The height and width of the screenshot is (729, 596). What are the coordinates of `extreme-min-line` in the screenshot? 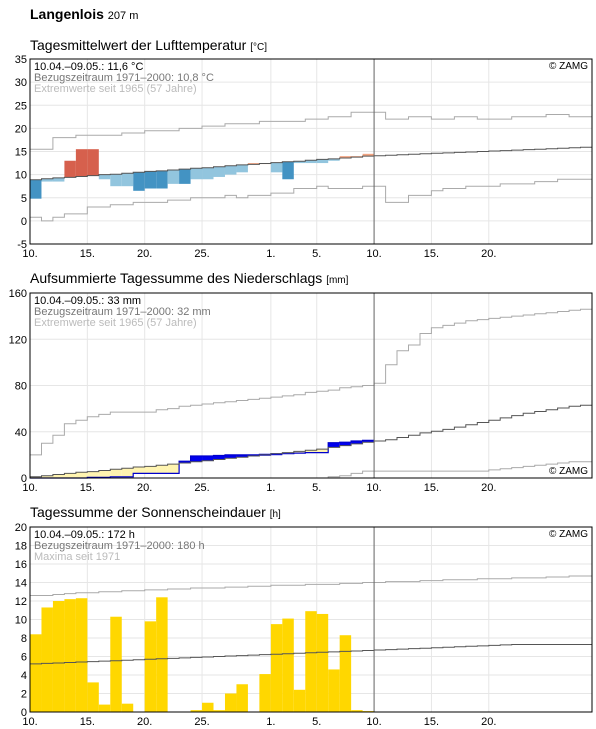 It's located at (311, 200).